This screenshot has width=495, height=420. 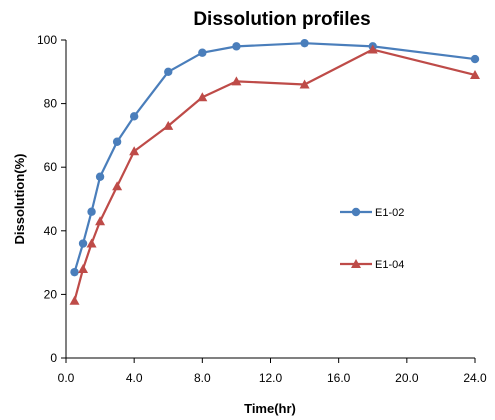 What do you see at coordinates (339, 378) in the screenshot?
I see `x-tick-label: 16.0` at bounding box center [339, 378].